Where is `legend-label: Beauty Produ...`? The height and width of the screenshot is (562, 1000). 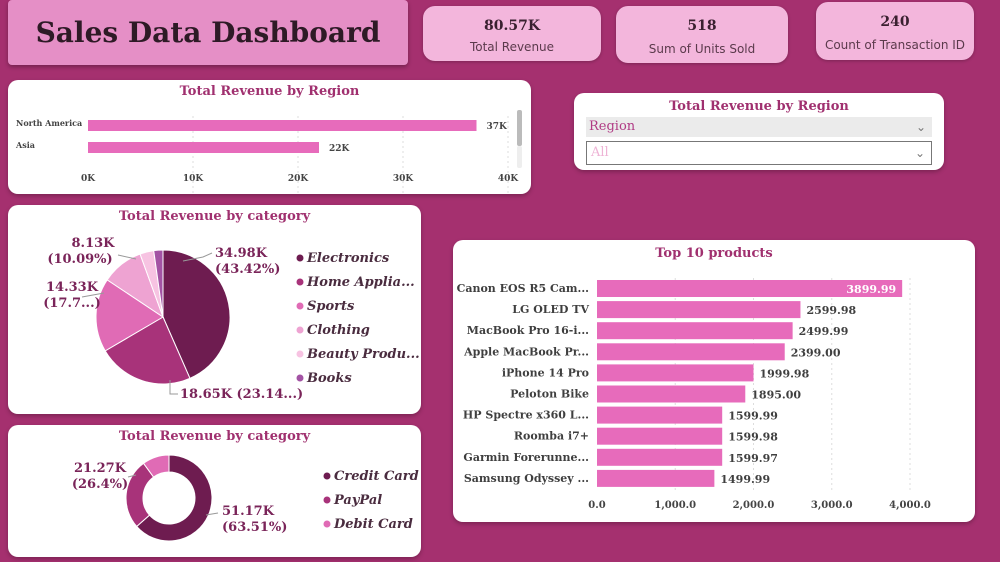
legend-label: Beauty Produ... is located at coordinates (363, 354).